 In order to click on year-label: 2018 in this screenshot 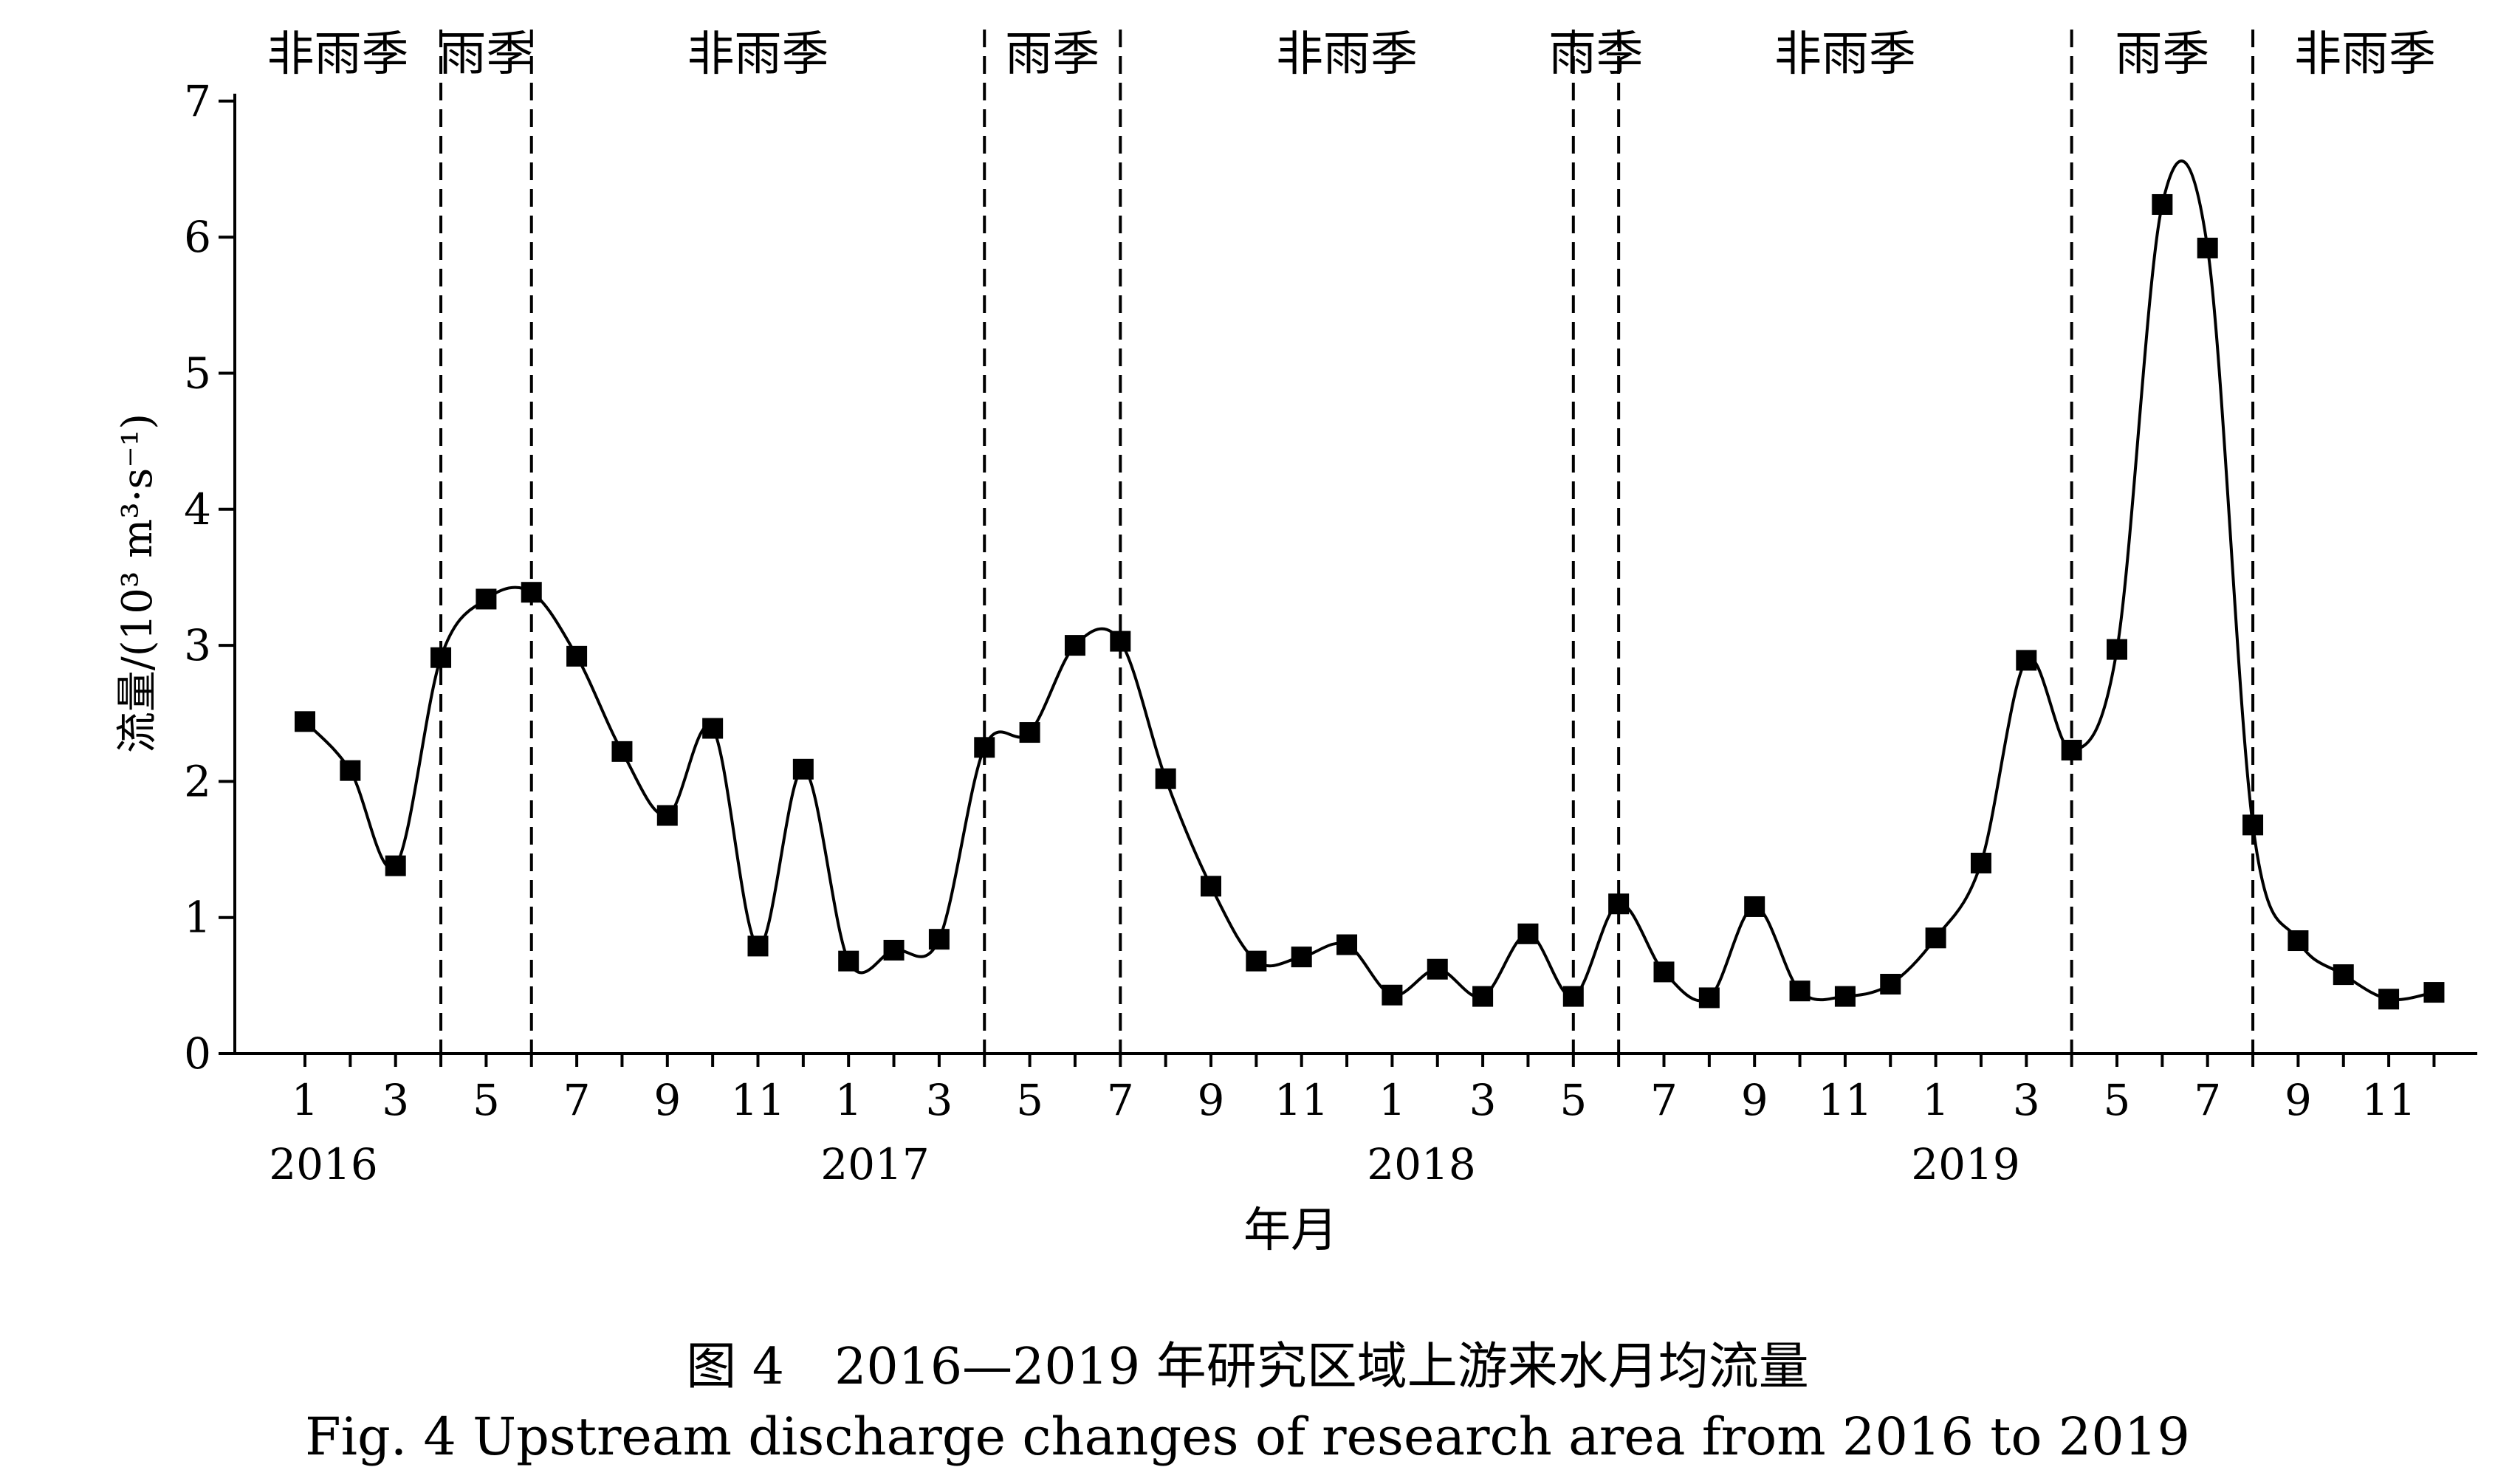, I will do `click(1421, 1164)`.